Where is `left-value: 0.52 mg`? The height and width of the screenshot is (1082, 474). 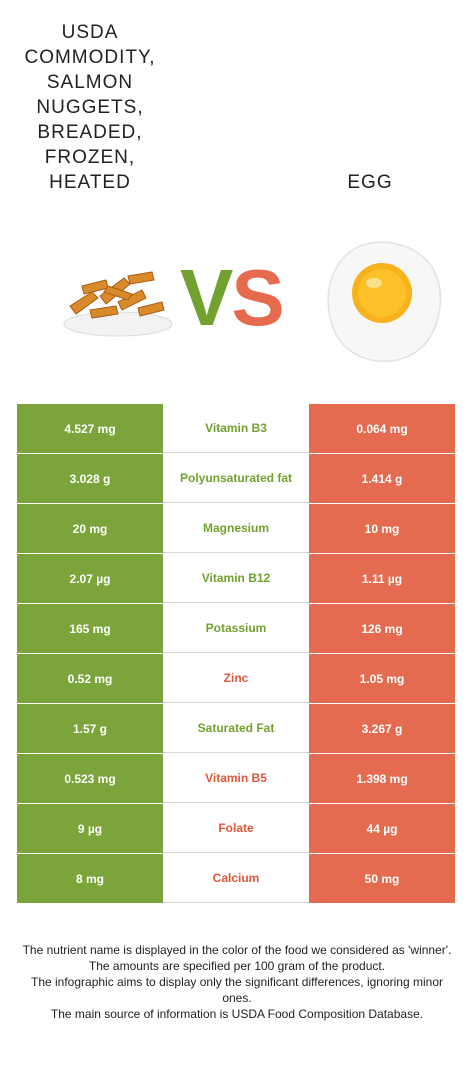
left-value: 0.52 mg is located at coordinates (90, 678).